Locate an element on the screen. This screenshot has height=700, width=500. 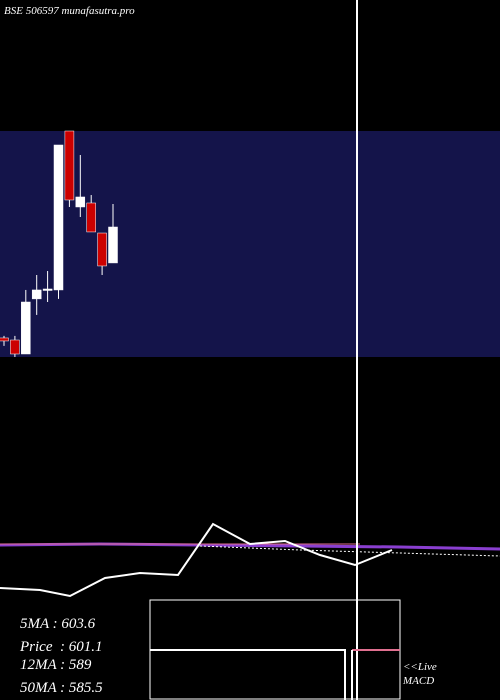
ma-label: 12MA : 589 is located at coordinates (56, 665).